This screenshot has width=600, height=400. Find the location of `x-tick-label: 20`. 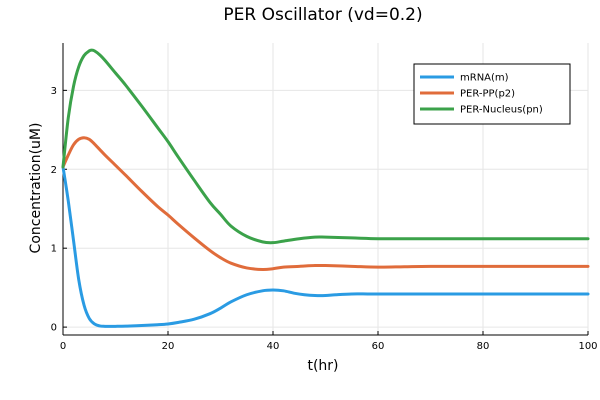

x-tick-label: 20 is located at coordinates (168, 346).